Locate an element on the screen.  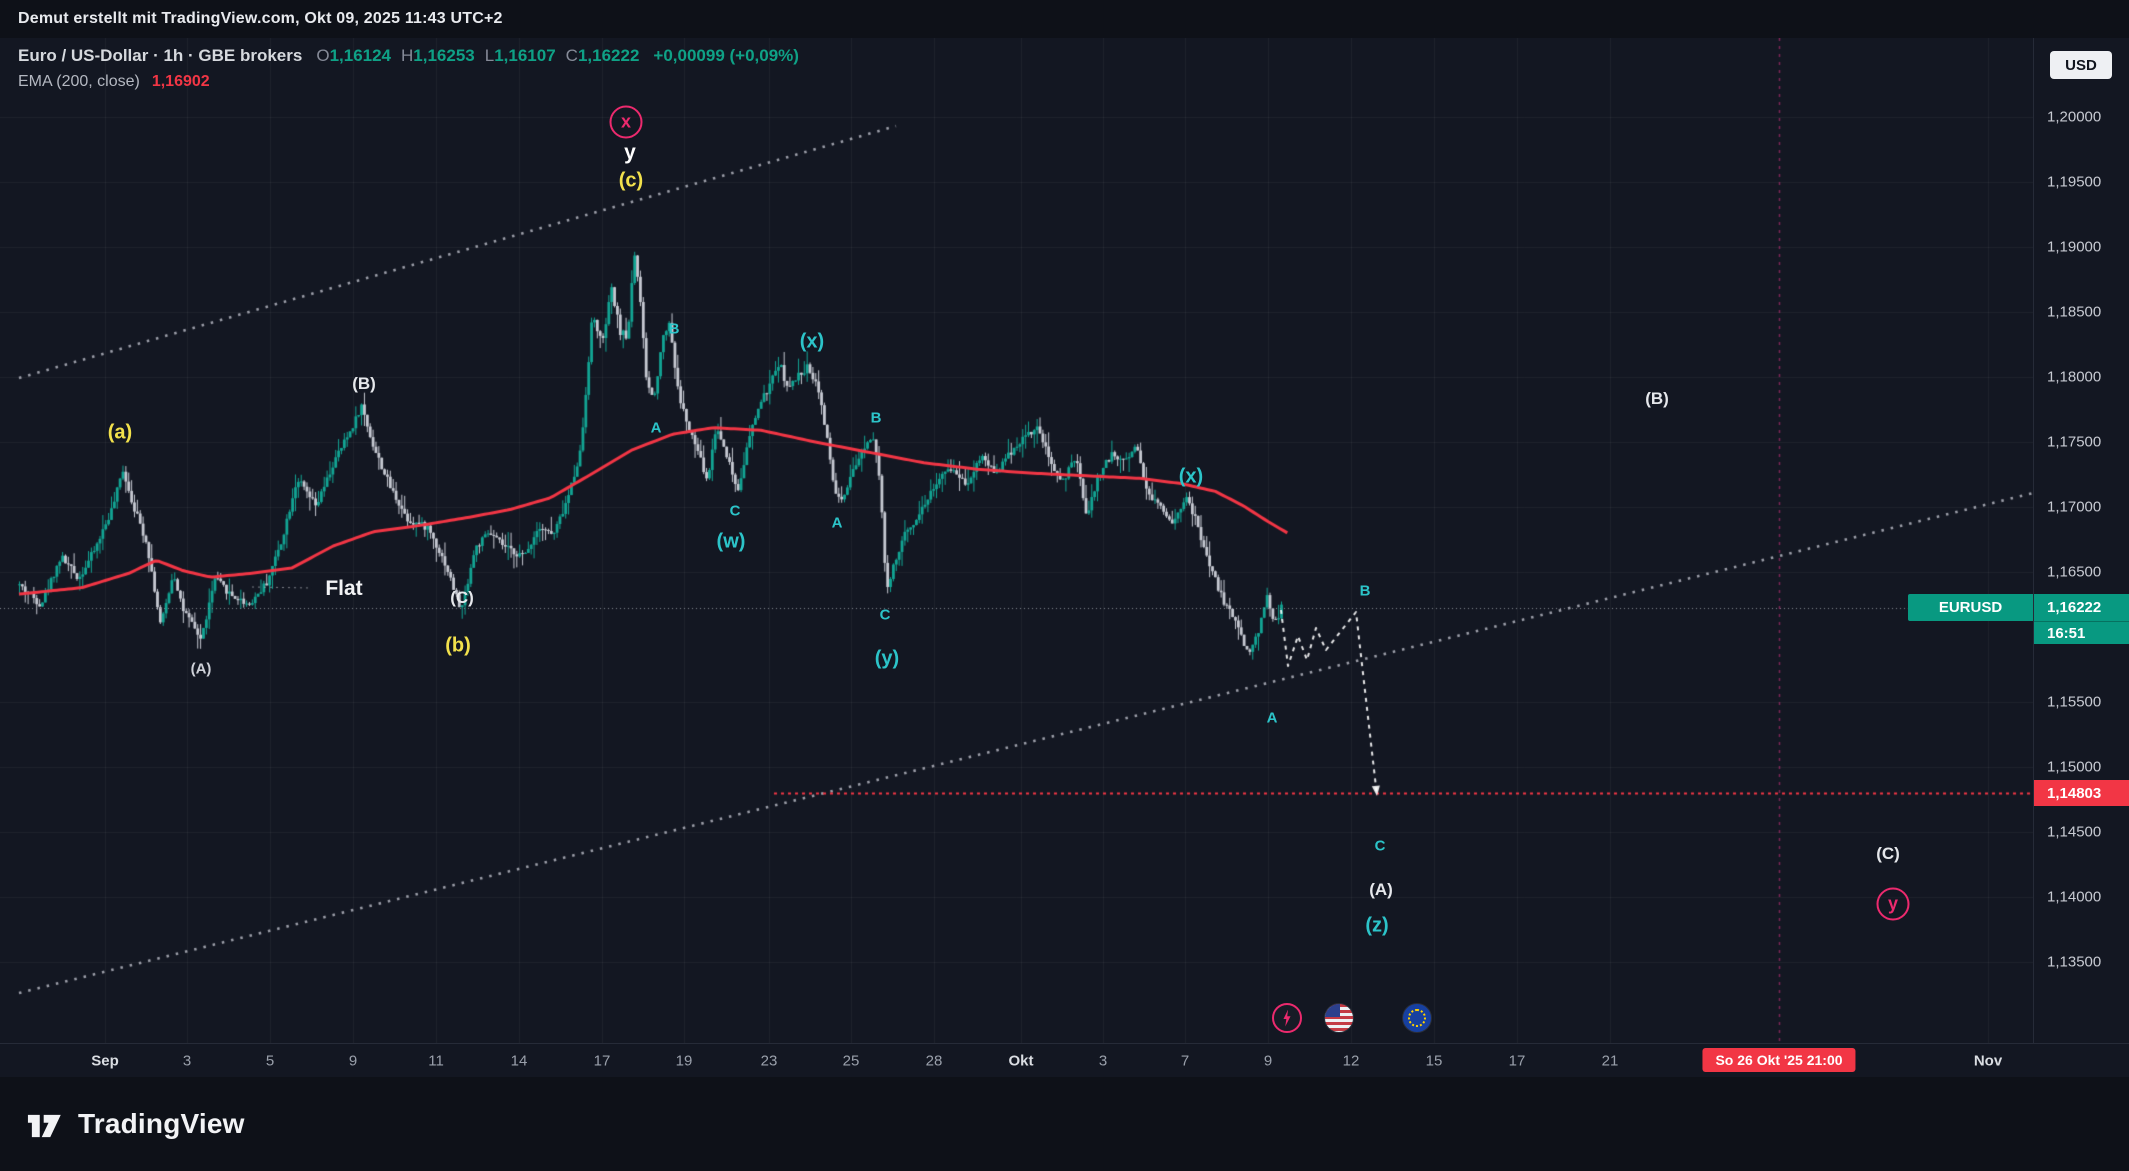
wave-label: (a) is located at coordinates (120, 432).